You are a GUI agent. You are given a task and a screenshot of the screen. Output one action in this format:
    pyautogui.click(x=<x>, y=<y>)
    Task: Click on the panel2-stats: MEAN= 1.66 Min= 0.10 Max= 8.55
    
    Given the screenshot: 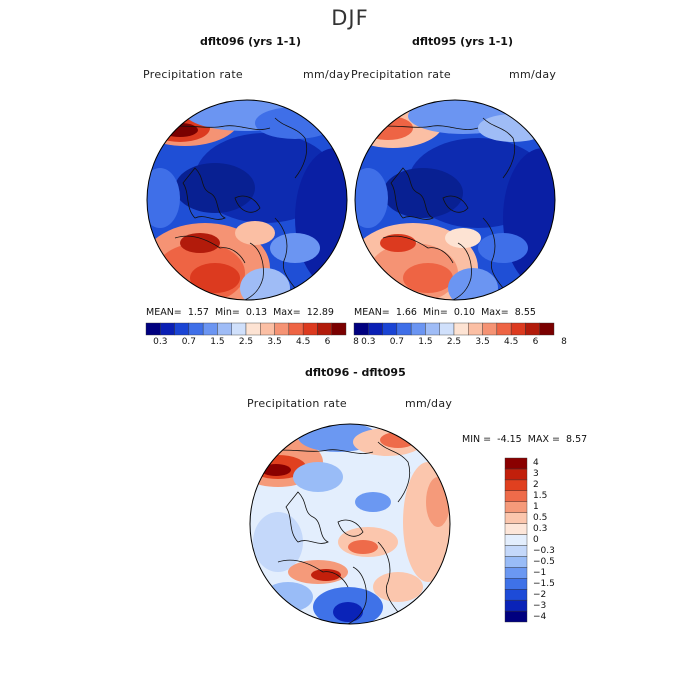 What is the action you would take?
    pyautogui.click(x=445, y=312)
    